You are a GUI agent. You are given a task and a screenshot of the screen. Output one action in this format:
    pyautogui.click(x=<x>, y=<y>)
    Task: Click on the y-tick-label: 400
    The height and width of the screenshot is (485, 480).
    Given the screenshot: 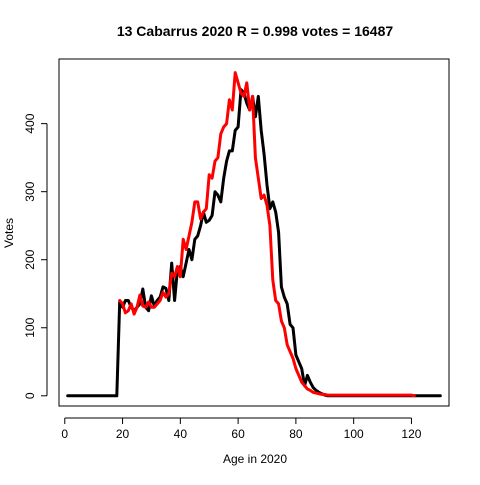 What is the action you would take?
    pyautogui.click(x=30, y=123)
    